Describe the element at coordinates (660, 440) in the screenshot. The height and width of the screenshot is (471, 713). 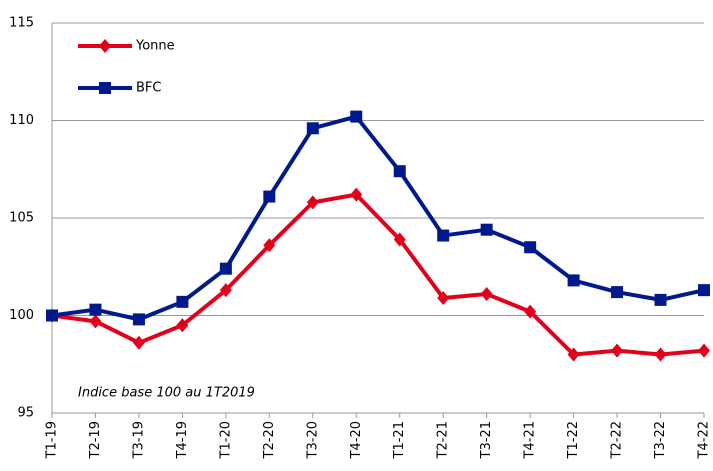
I see `x-tick-label: T3-22` at that location.